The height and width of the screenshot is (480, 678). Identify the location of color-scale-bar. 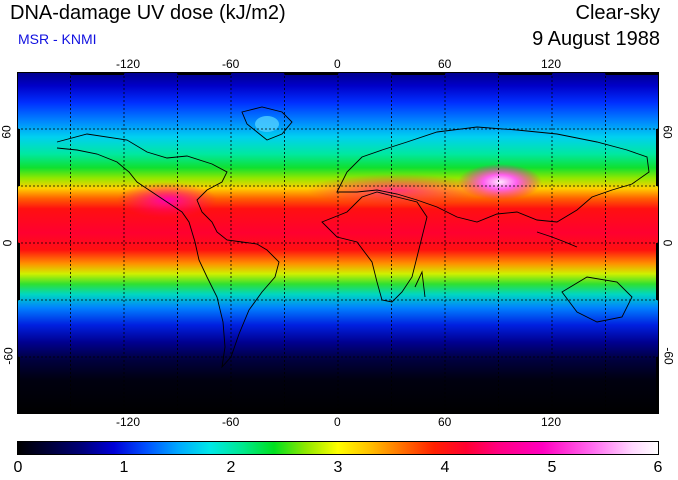
(338, 448).